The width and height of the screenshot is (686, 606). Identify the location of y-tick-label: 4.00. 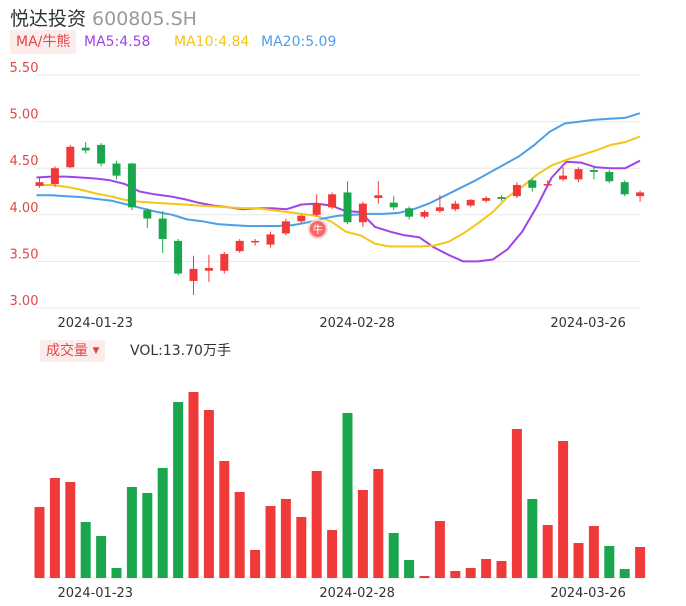
(24, 208).